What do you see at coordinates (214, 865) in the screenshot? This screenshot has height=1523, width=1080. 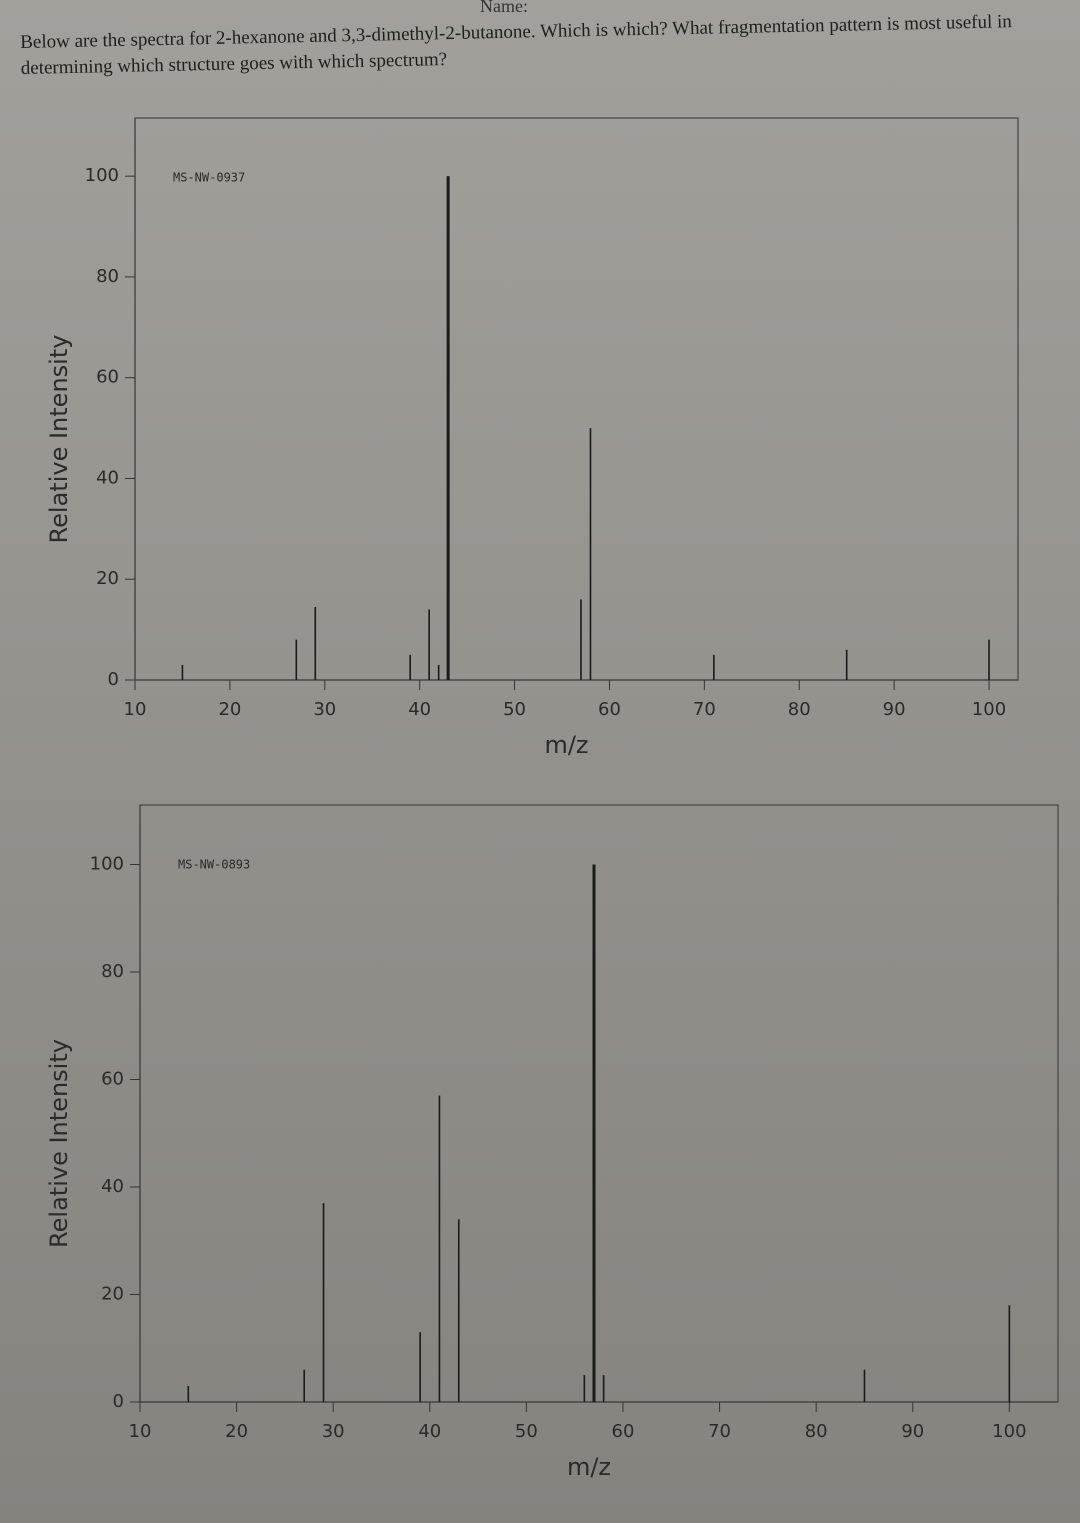 I see `annotation: MS-NW-0893` at bounding box center [214, 865].